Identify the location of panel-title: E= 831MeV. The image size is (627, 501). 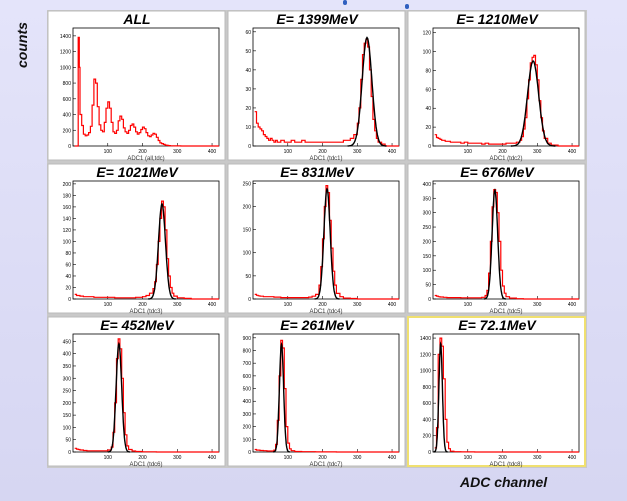
(317, 172).